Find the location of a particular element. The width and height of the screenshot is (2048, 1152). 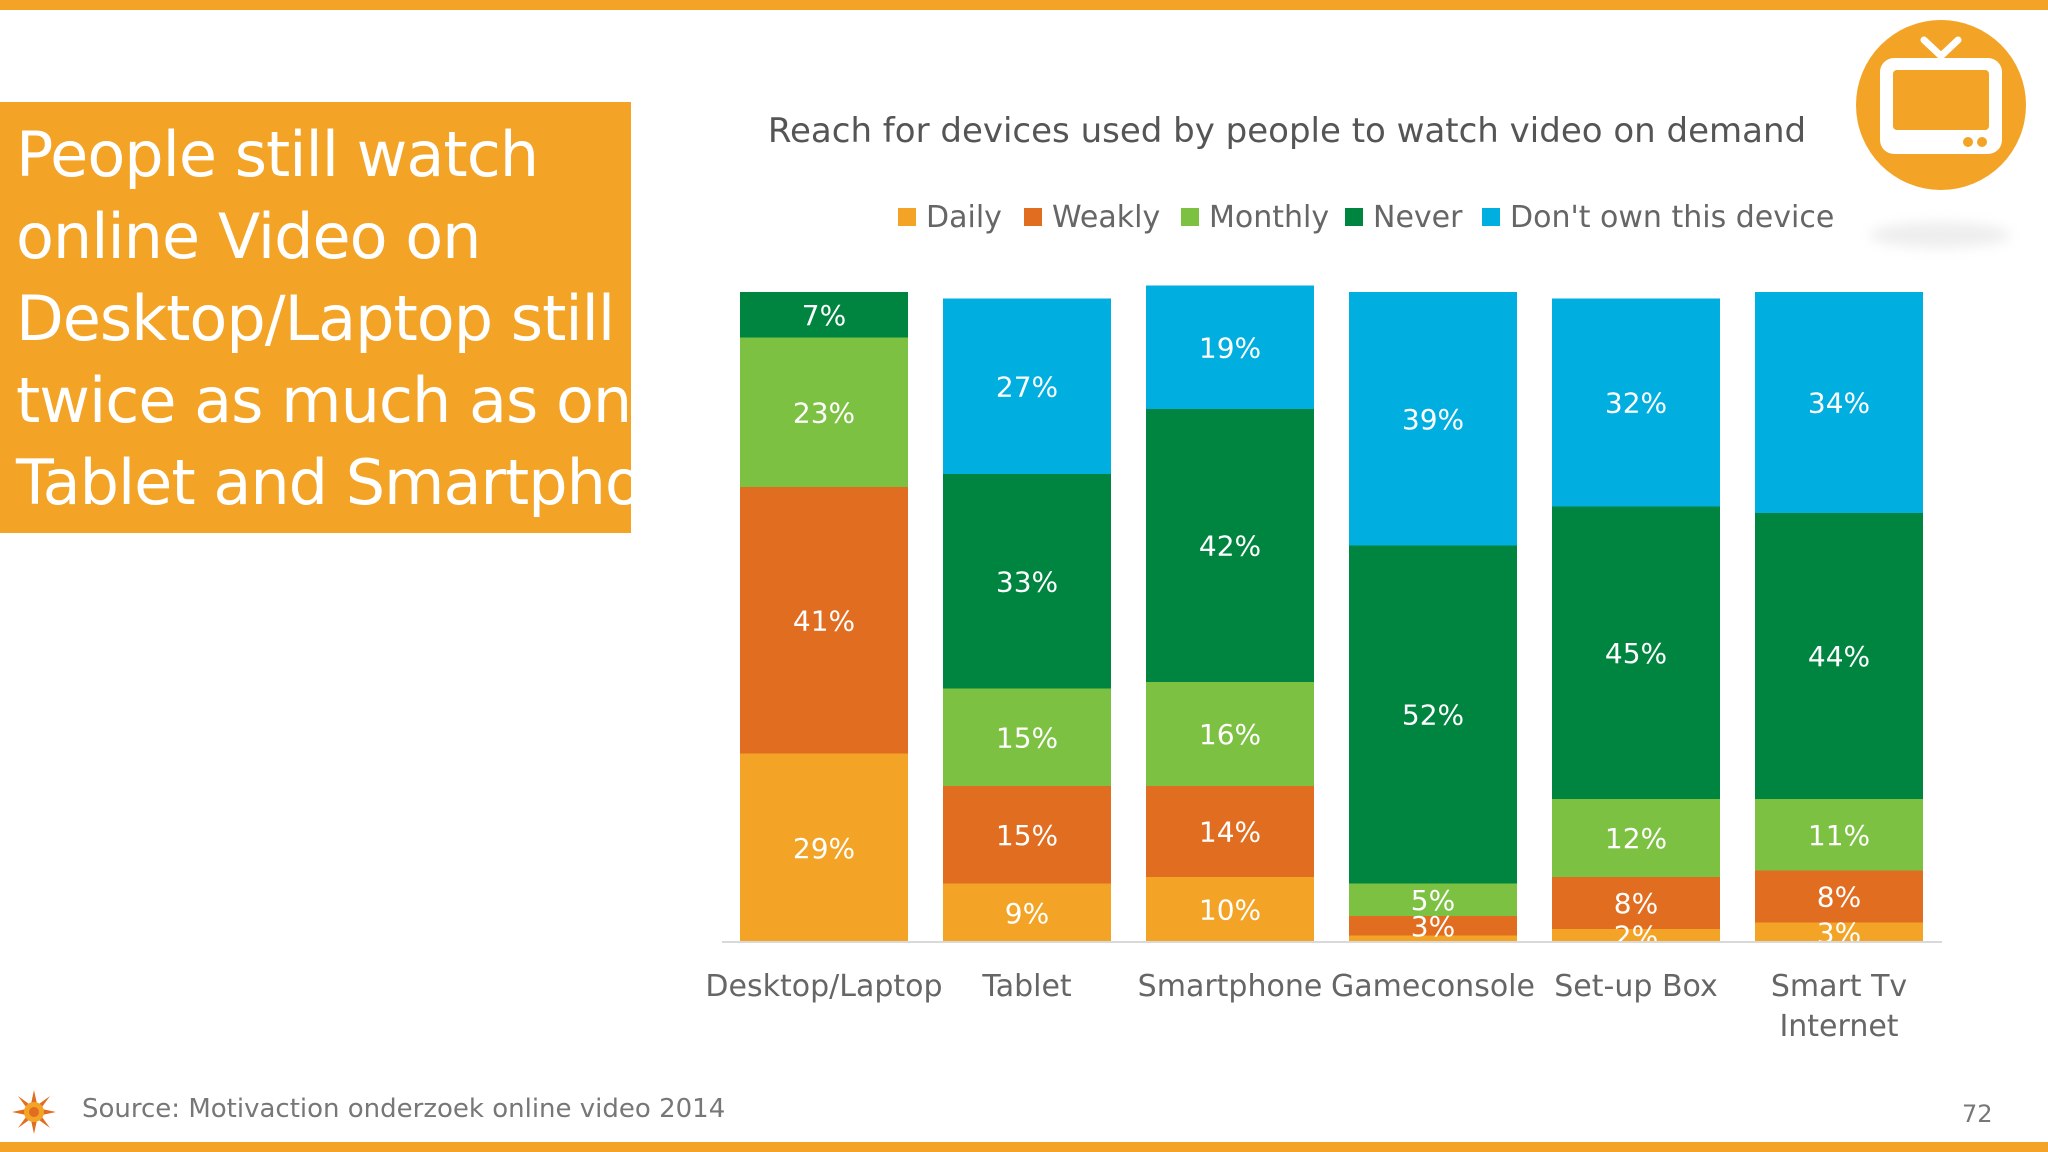

data-label: 5% is located at coordinates (1433, 900).